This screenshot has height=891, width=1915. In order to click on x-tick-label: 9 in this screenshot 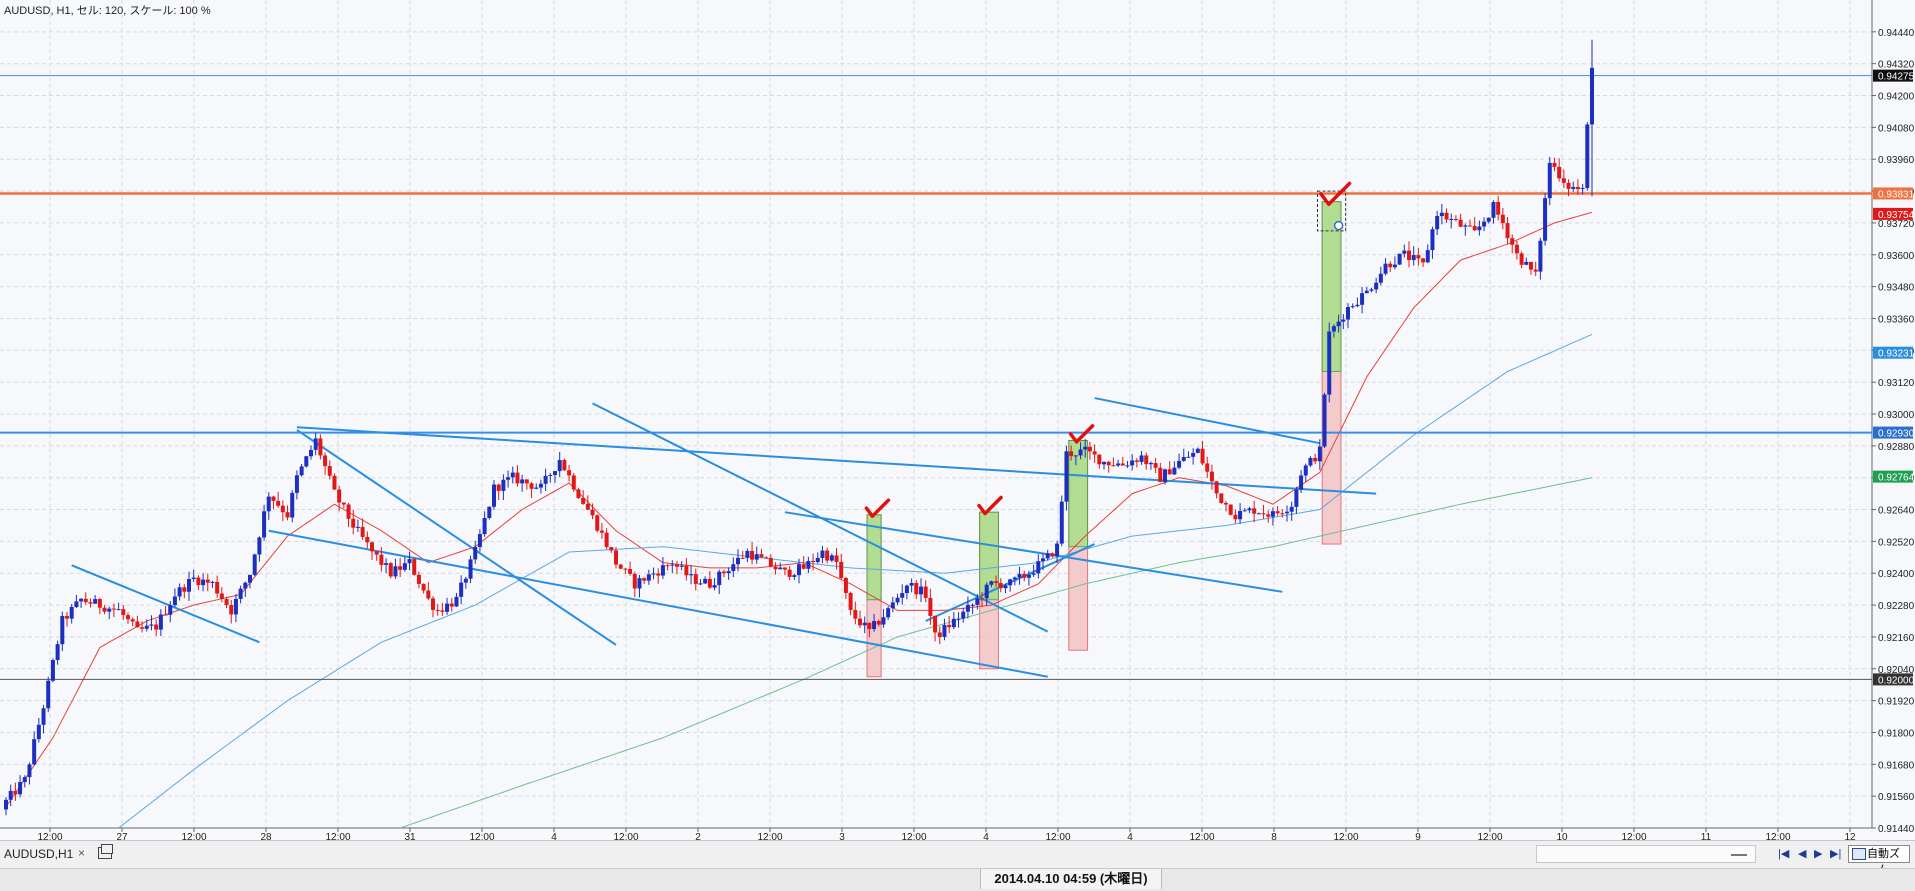, I will do `click(1418, 836)`.